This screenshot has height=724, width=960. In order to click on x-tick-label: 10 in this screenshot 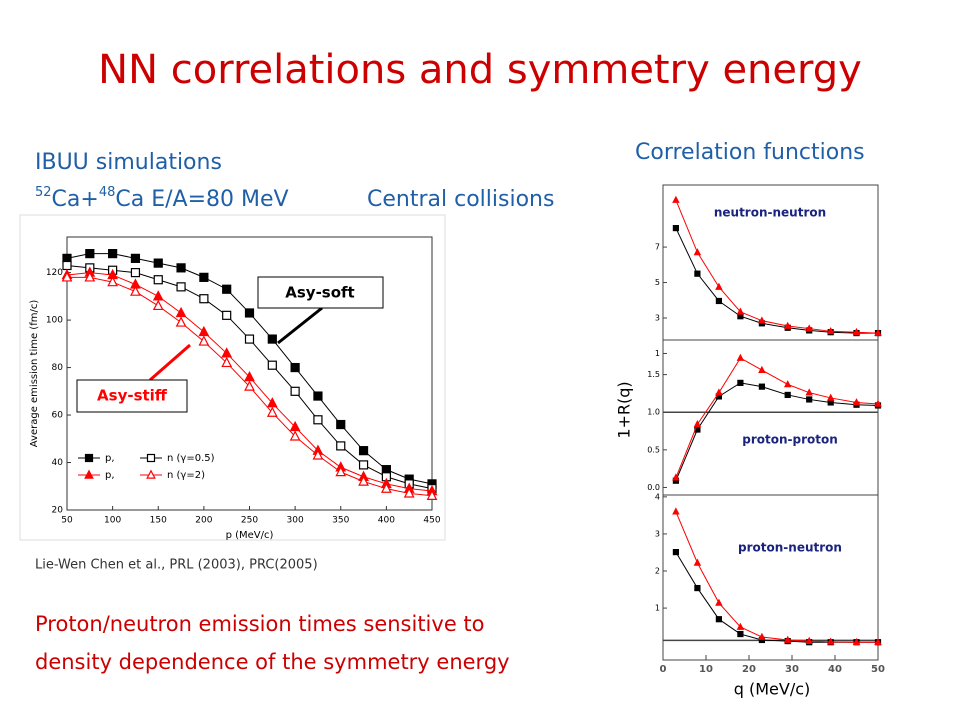, I will do `click(706, 669)`.